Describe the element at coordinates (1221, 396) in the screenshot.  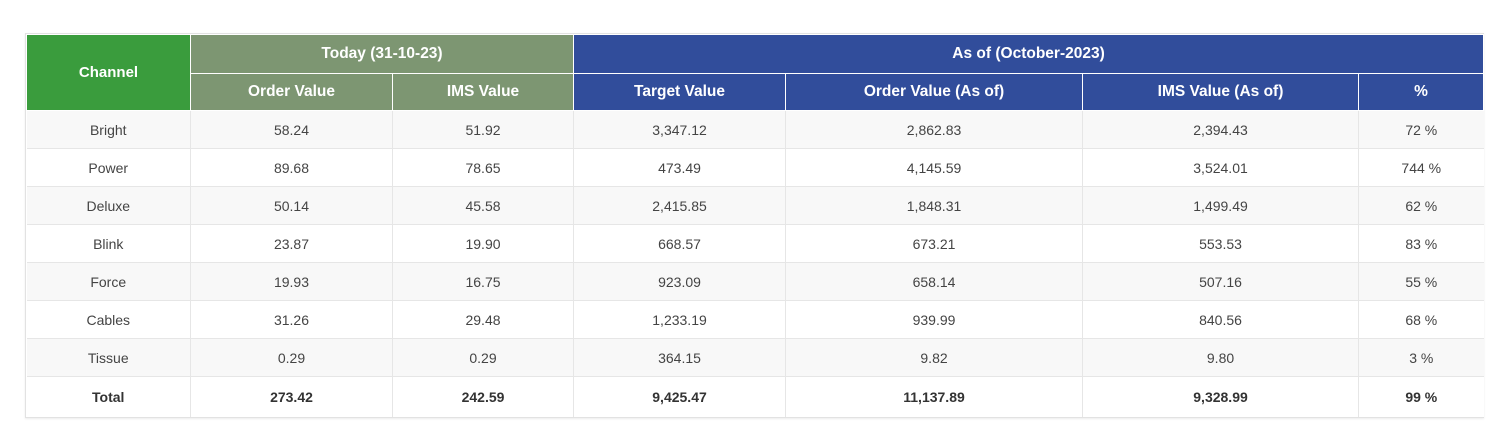
I see `total-ims-value-asof: 9,328.99` at that location.